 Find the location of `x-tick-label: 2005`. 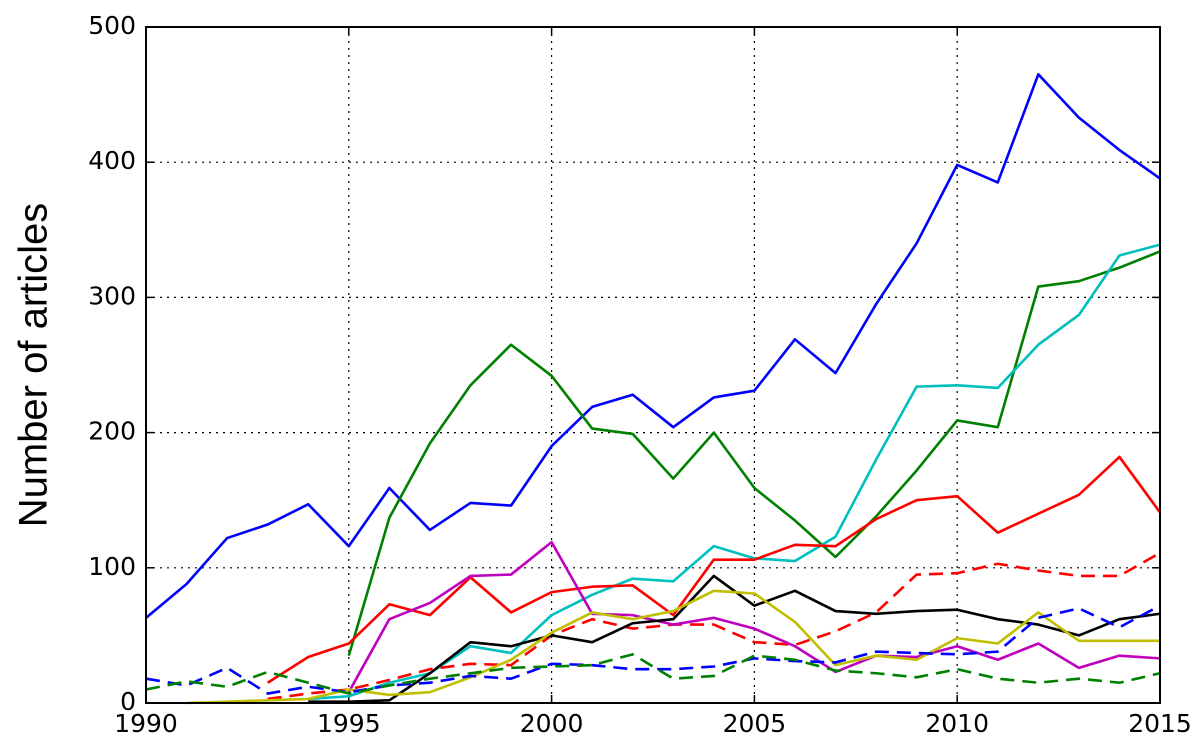

x-tick-label: 2005 is located at coordinates (755, 723).